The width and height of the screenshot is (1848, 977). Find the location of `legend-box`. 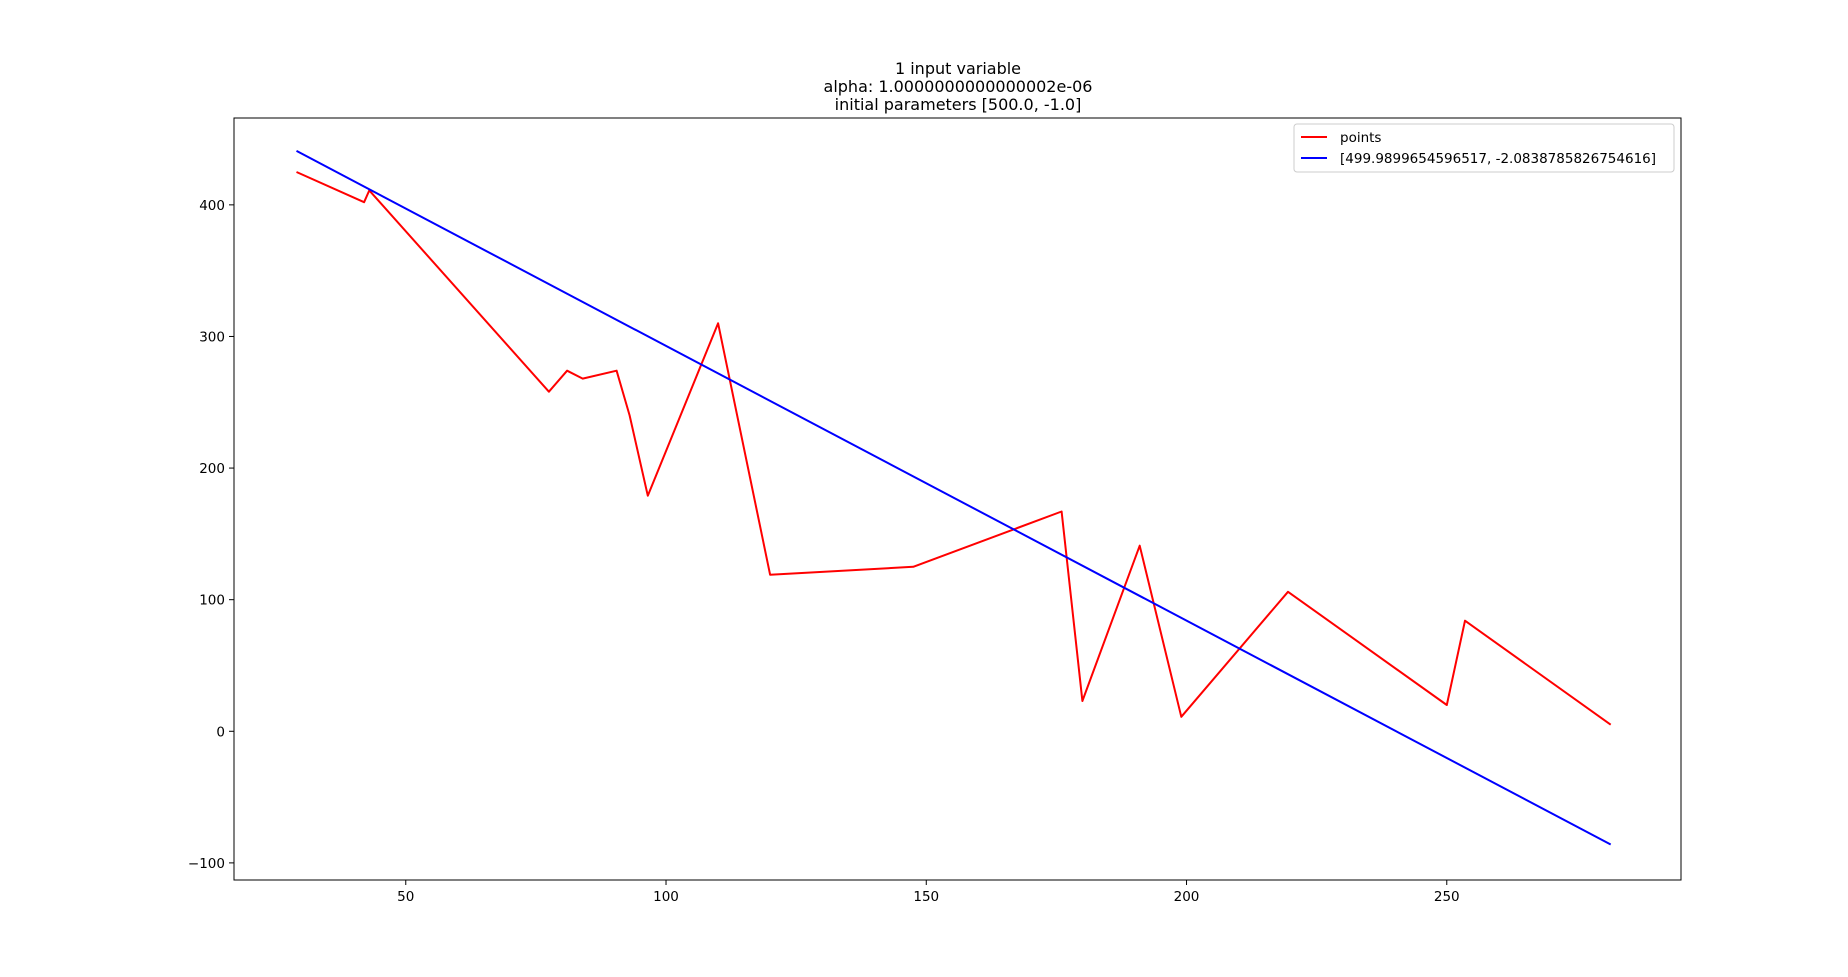

legend-box is located at coordinates (1484, 148).